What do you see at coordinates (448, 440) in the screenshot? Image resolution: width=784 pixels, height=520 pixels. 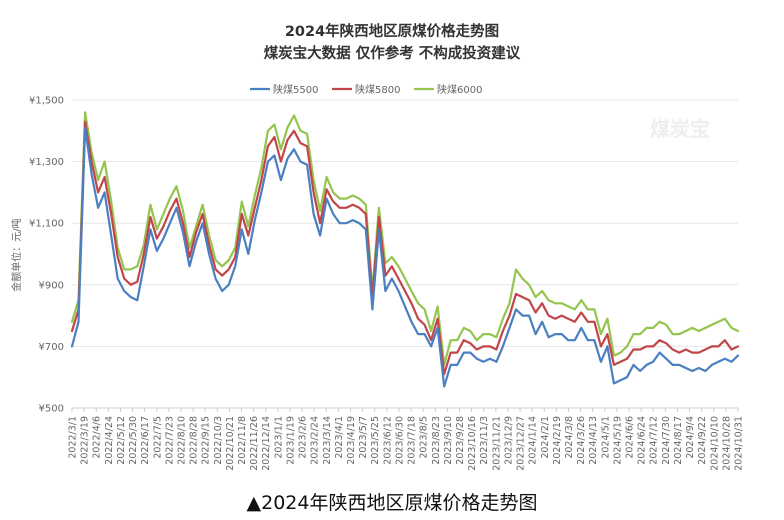 I see `x-tick-label: 2023/9/10` at bounding box center [448, 440].